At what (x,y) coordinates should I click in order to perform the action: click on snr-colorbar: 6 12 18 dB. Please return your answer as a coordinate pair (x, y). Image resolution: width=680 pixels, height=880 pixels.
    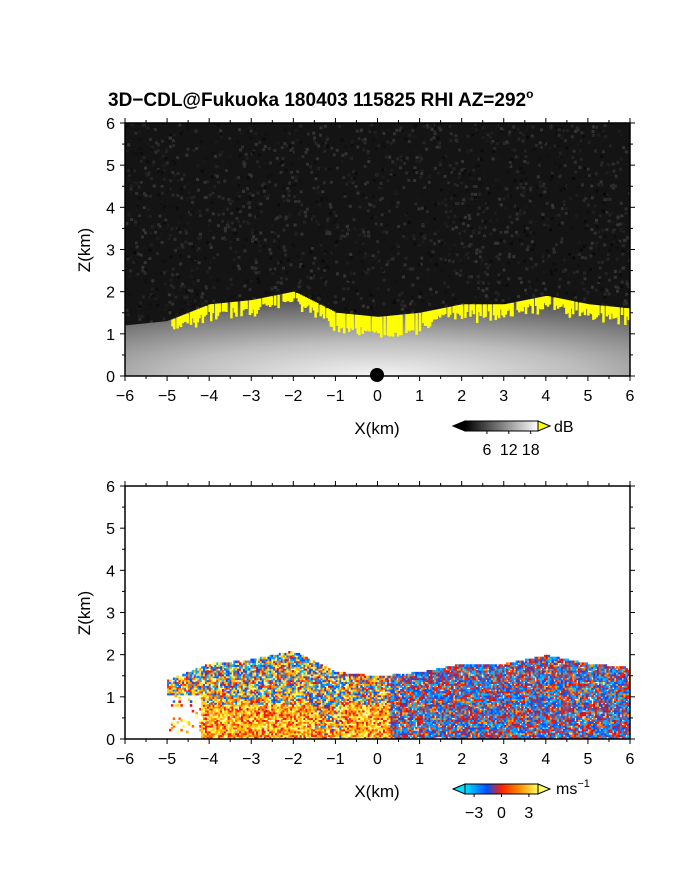
    Looking at the image, I should click on (512, 439).